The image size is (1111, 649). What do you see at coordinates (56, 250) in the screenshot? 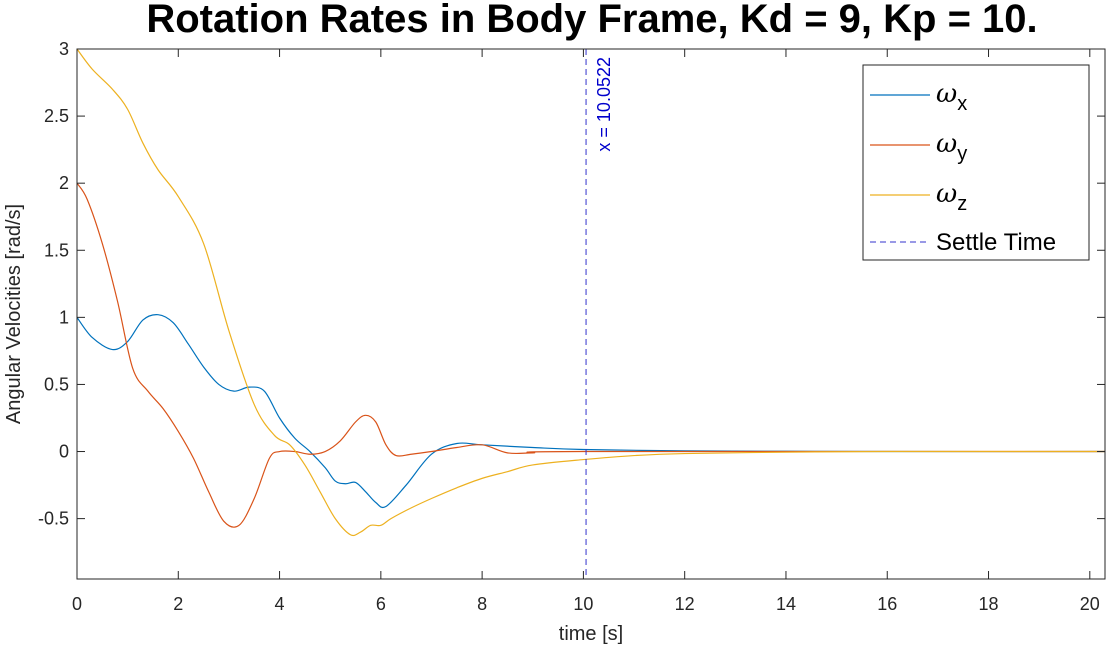
I see `y-tick-label: 1.5` at bounding box center [56, 250].